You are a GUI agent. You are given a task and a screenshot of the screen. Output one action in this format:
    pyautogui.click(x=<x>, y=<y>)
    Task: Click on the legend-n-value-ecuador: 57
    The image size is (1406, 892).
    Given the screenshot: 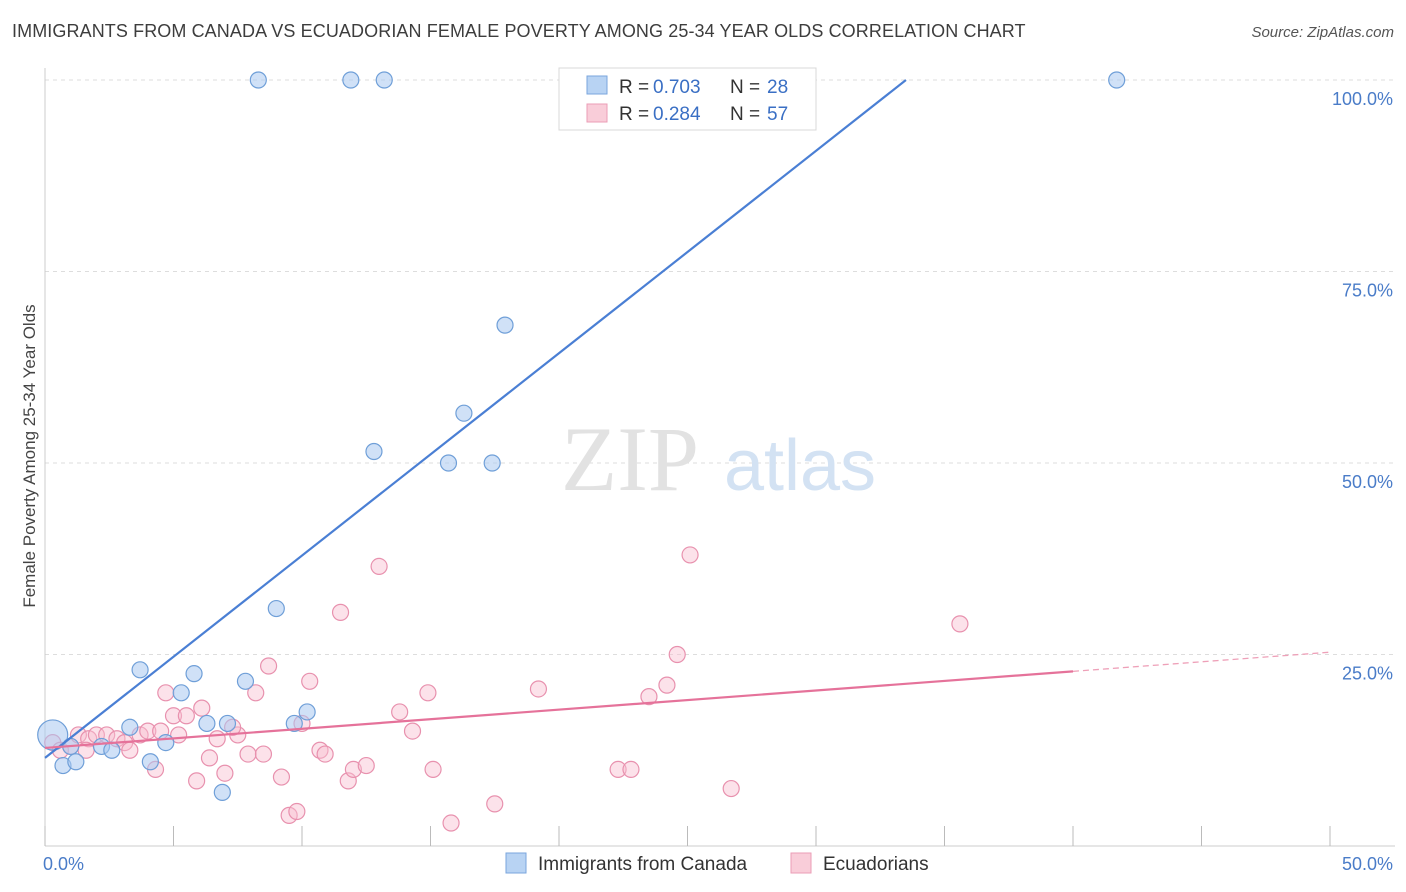 What is the action you would take?
    pyautogui.click(x=777, y=114)
    